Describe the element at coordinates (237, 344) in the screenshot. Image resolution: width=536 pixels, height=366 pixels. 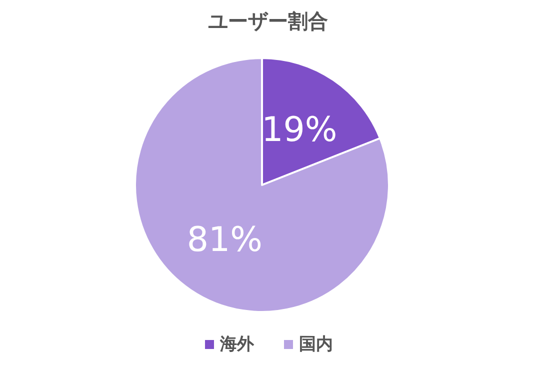
I see `legend-label: 海外` at that location.